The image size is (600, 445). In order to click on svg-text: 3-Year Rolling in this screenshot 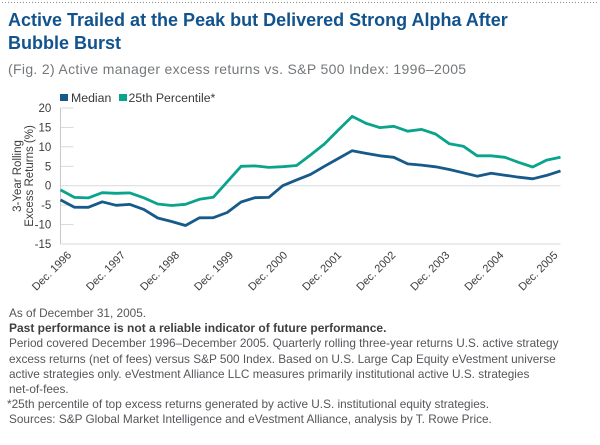, I will do `click(18, 176)`.